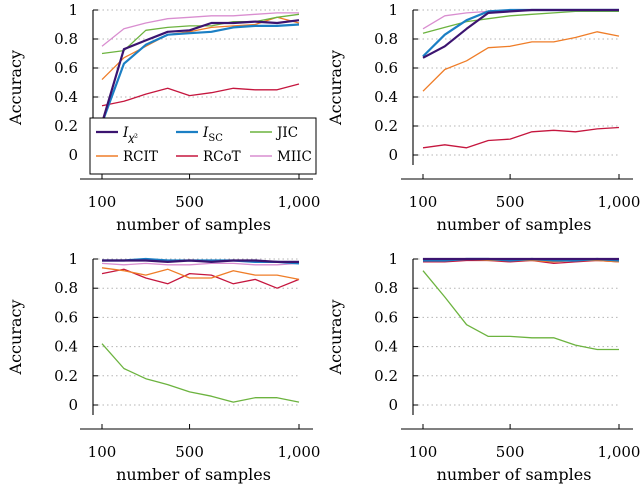 This screenshot has width=641, height=486. What do you see at coordinates (212, 134) in the screenshot?
I see `legend-label-isc: ISC` at bounding box center [212, 134].